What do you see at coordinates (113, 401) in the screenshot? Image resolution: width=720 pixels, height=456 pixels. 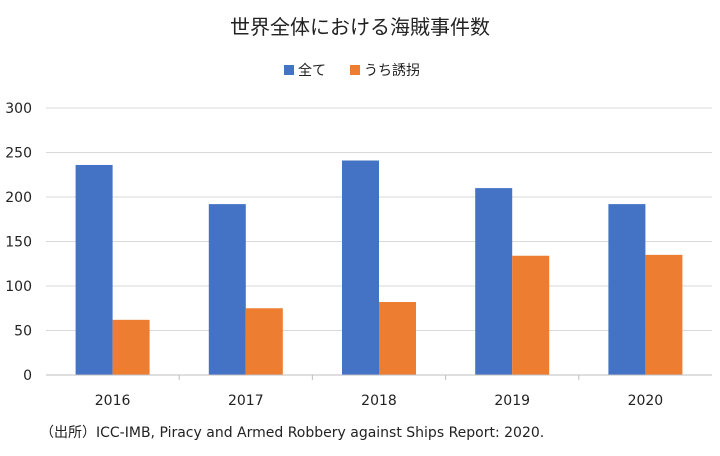 I see `x-tick-label: 2016` at bounding box center [113, 401].